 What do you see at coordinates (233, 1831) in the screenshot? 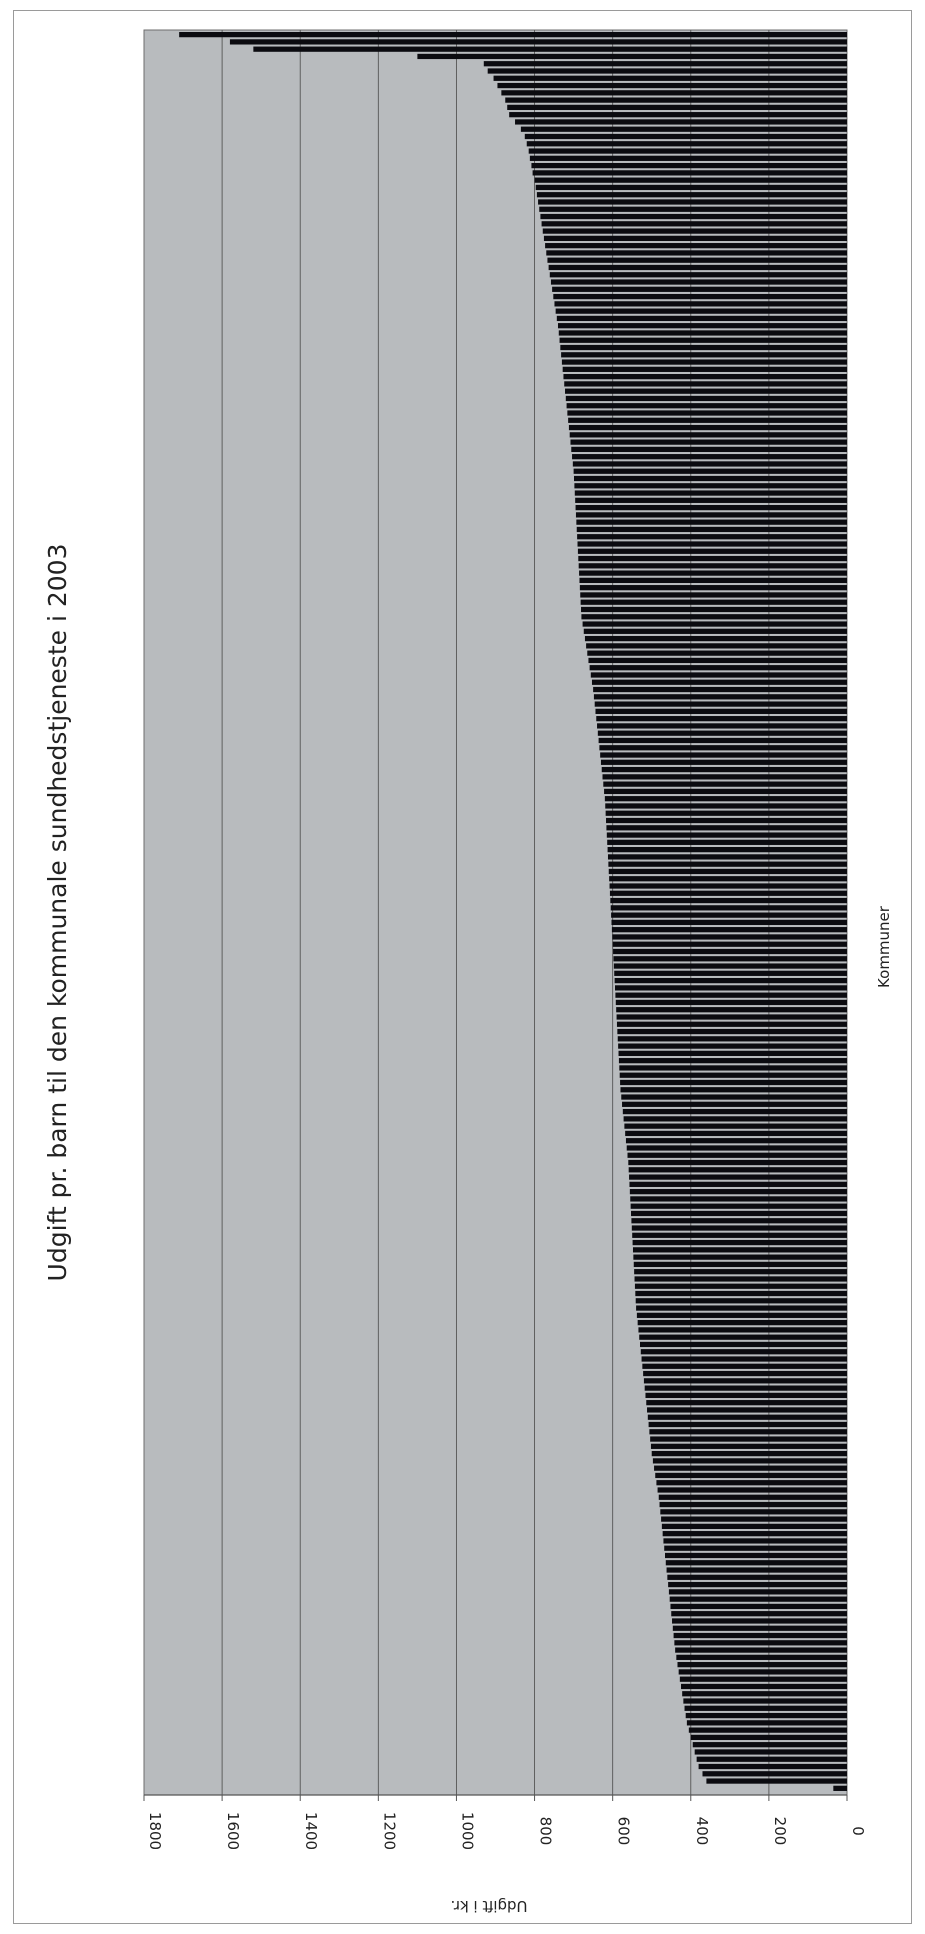
I see `tick-label: 1600` at bounding box center [233, 1831].